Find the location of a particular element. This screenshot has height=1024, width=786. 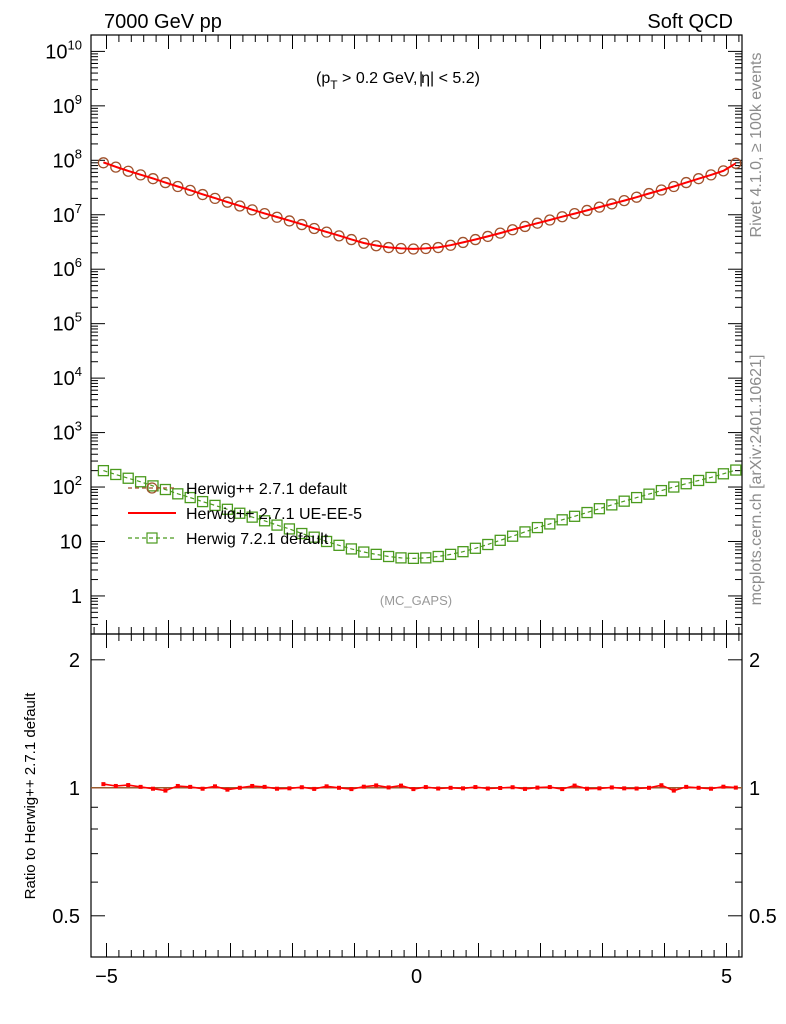

main-y-tick-label: 10² is located at coordinates (67, 486).